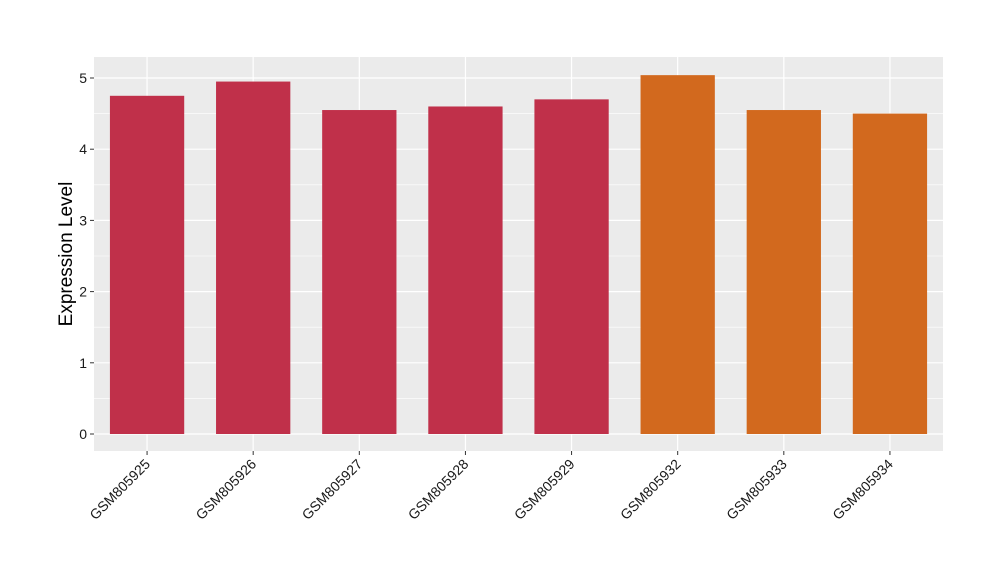 The height and width of the screenshot is (580, 1000). I want to click on x-tick-label: GSM805928, so click(438, 489).